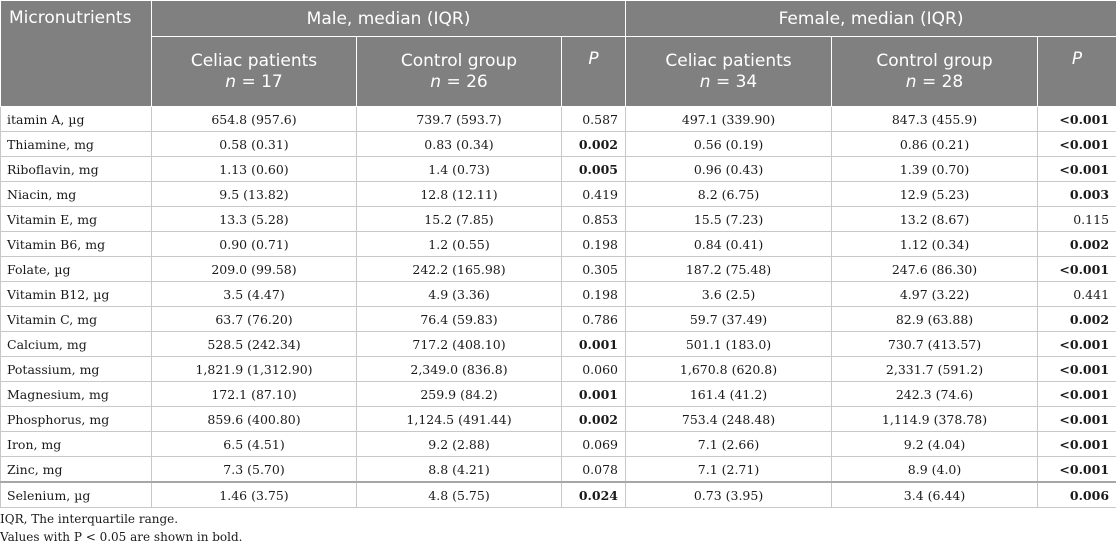 The height and width of the screenshot is (544, 1116). What do you see at coordinates (935, 394) in the screenshot?
I see `female-control-cell: 242.3 (74.6)` at bounding box center [935, 394].